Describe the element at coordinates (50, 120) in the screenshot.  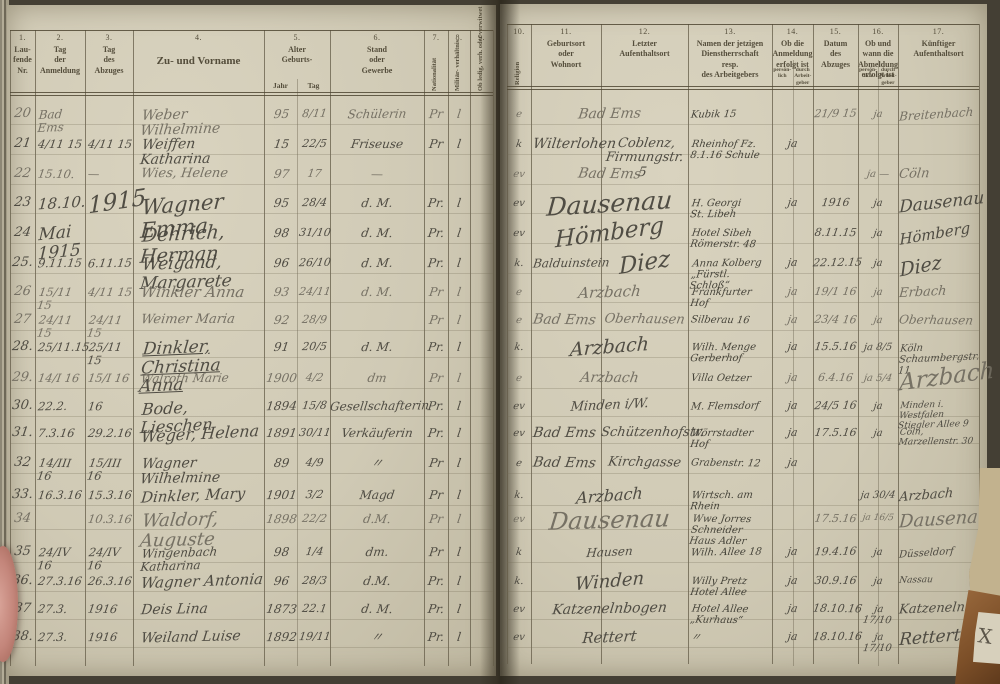
I see `cell-anm: Bad Ems` at that location.